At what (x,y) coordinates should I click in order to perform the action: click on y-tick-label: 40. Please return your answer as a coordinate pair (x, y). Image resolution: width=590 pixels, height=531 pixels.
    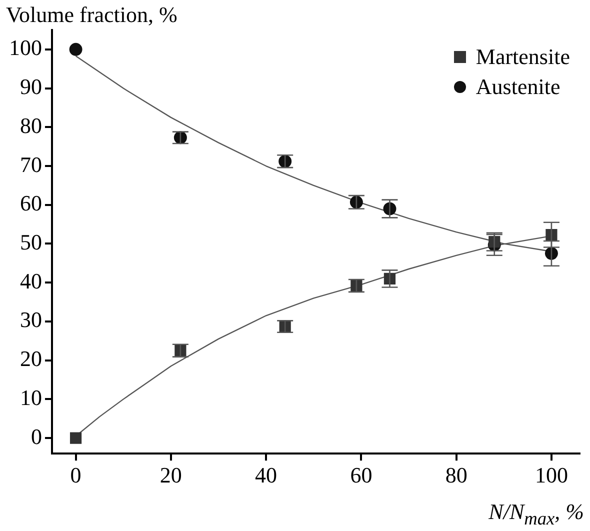
    Looking at the image, I should click on (31, 281).